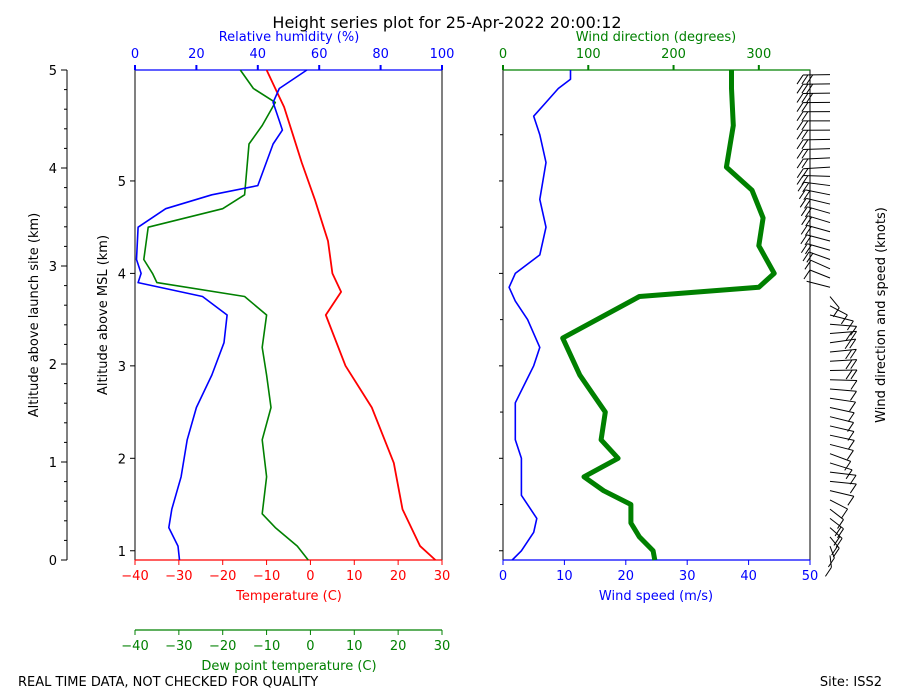  I want to click on wind-speed-axis-label: Wind speed (m/s), so click(656, 596).